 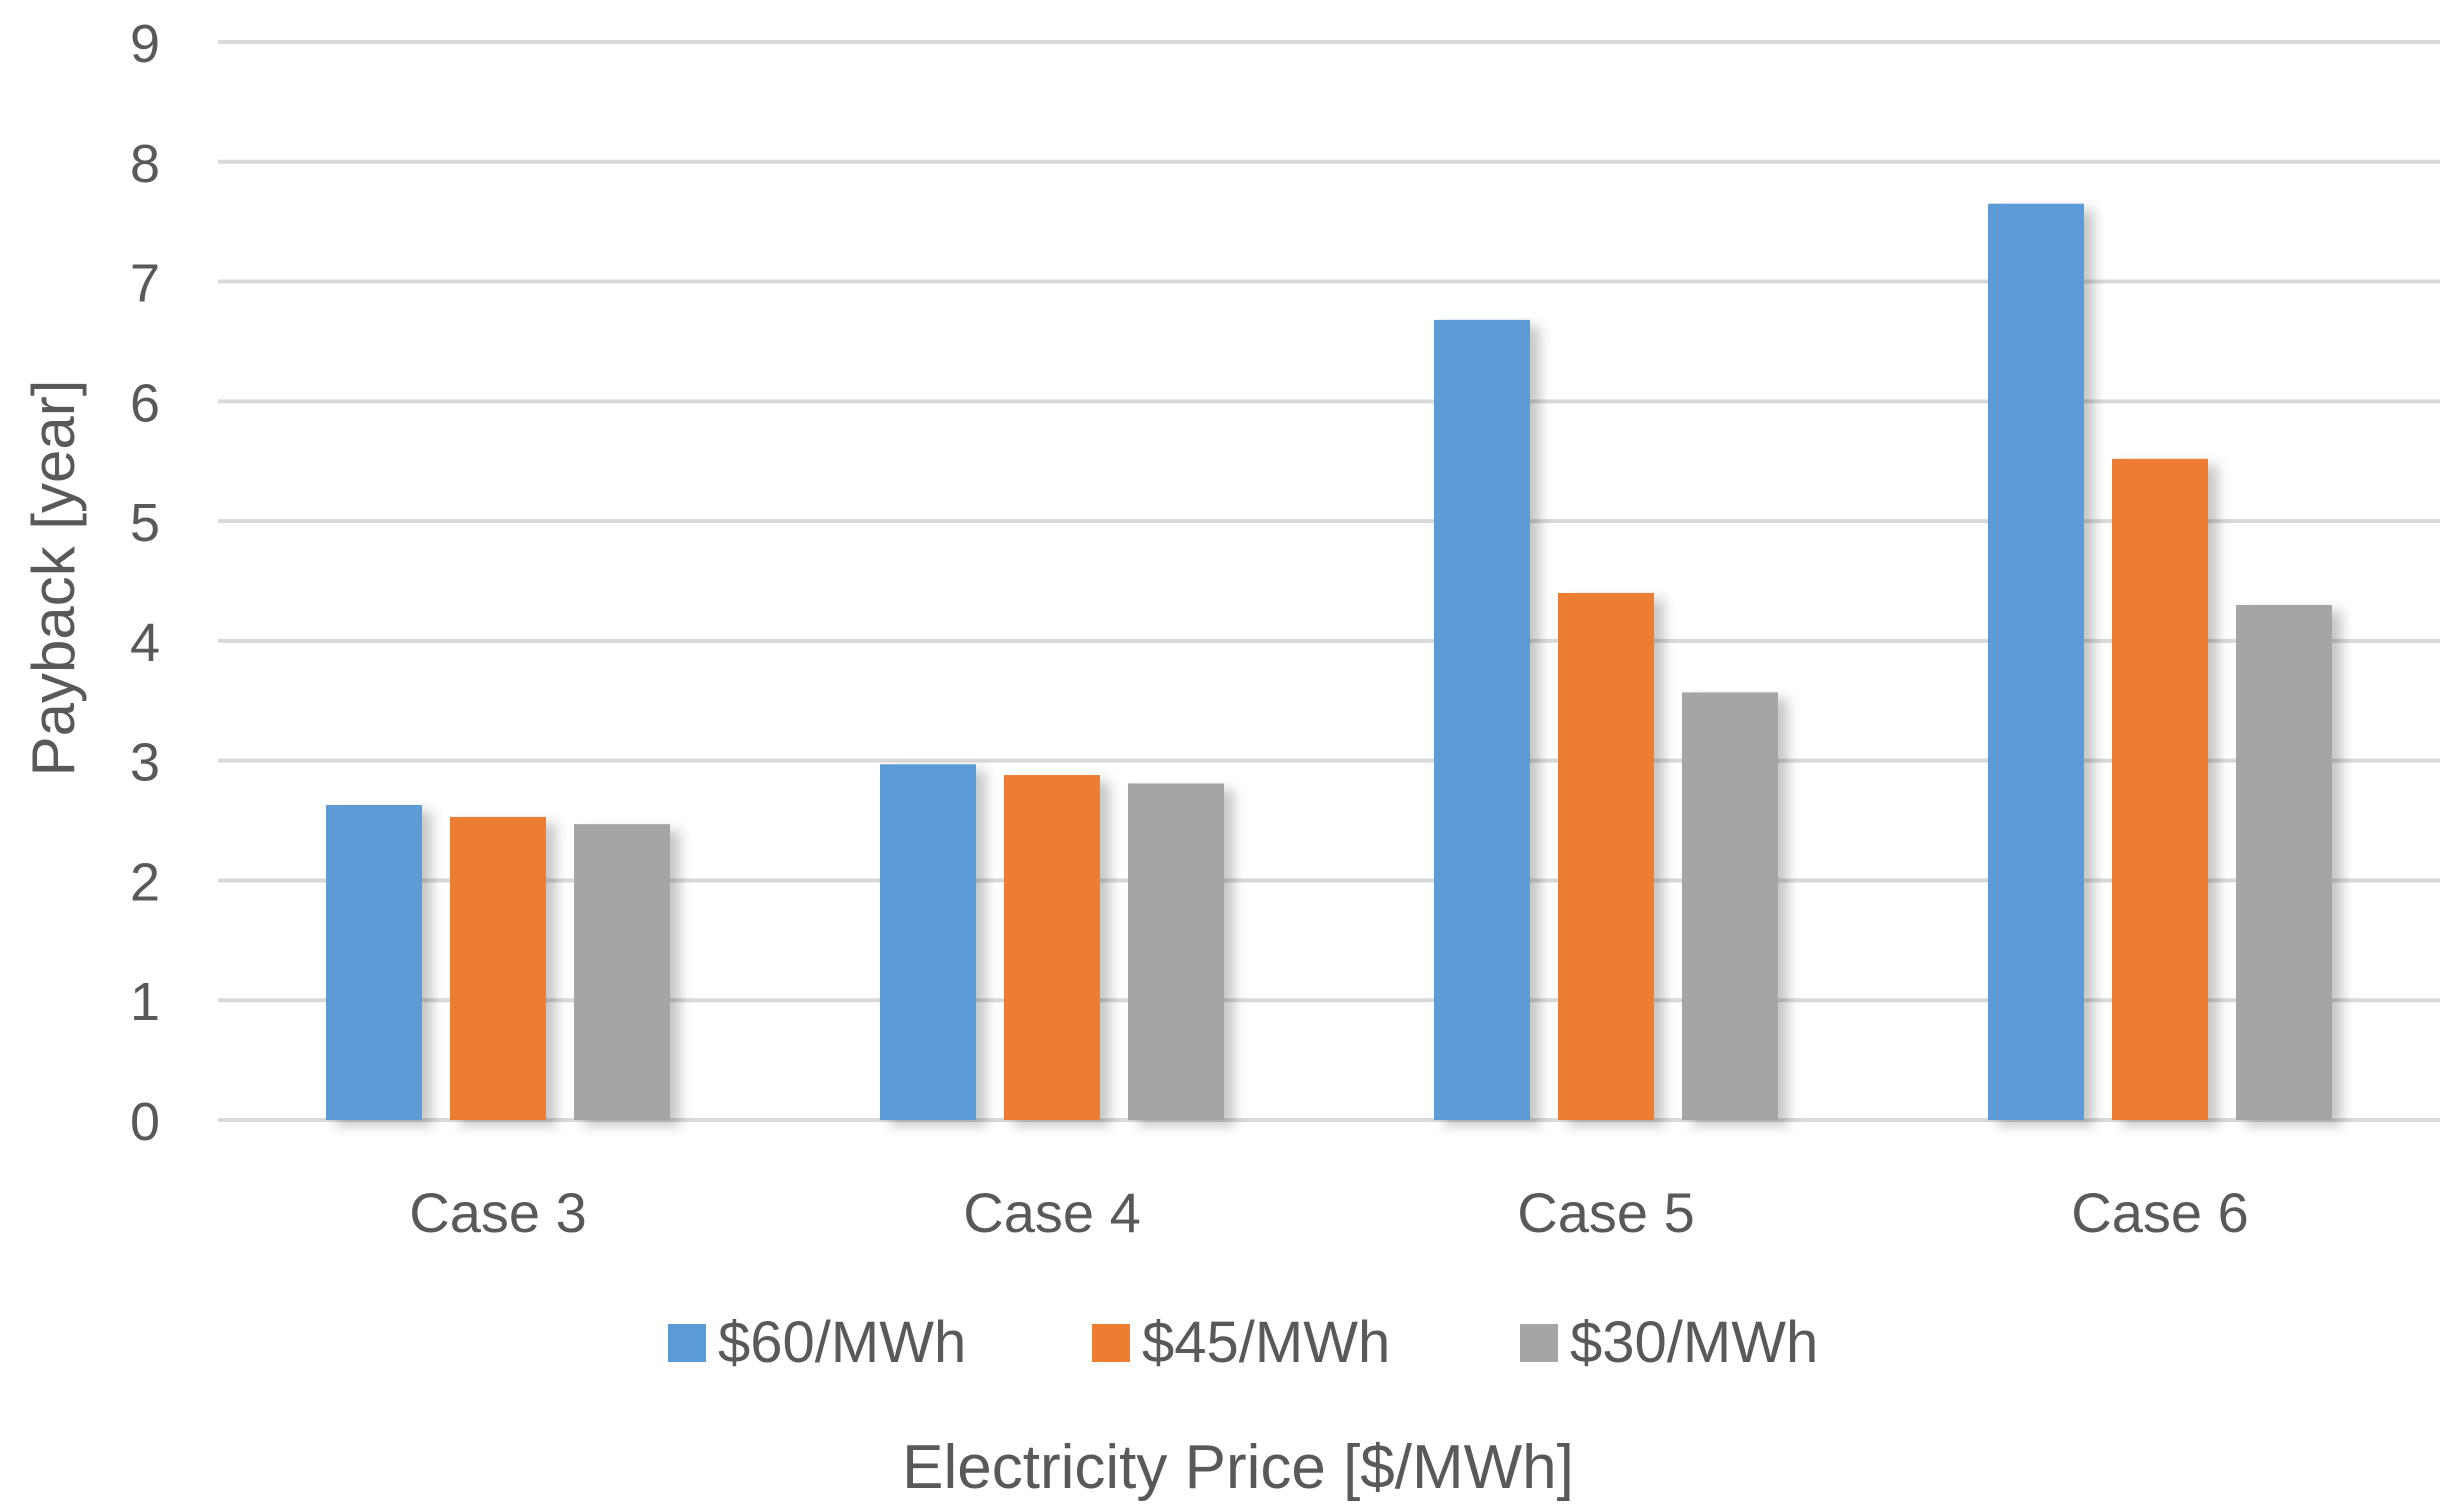 I want to click on legend-swatch-30-mwh, so click(x=1539, y=1343).